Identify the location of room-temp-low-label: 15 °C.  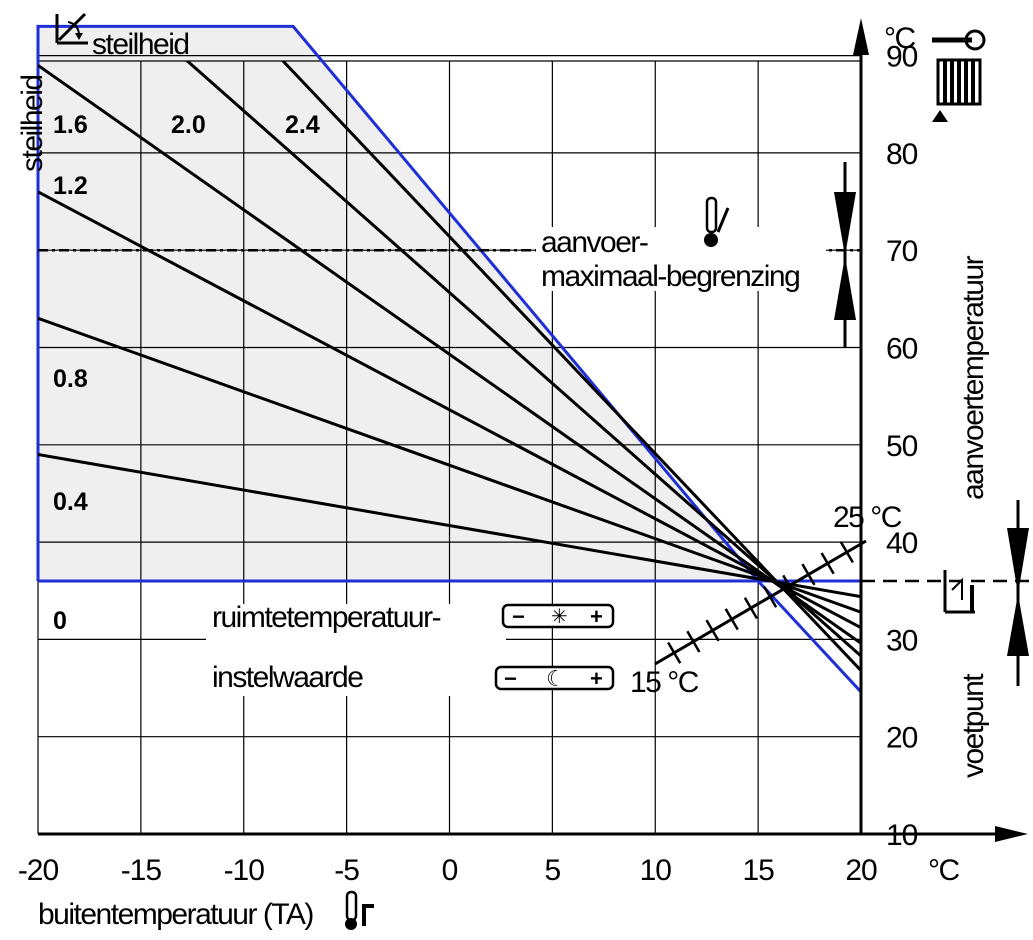
(664, 682).